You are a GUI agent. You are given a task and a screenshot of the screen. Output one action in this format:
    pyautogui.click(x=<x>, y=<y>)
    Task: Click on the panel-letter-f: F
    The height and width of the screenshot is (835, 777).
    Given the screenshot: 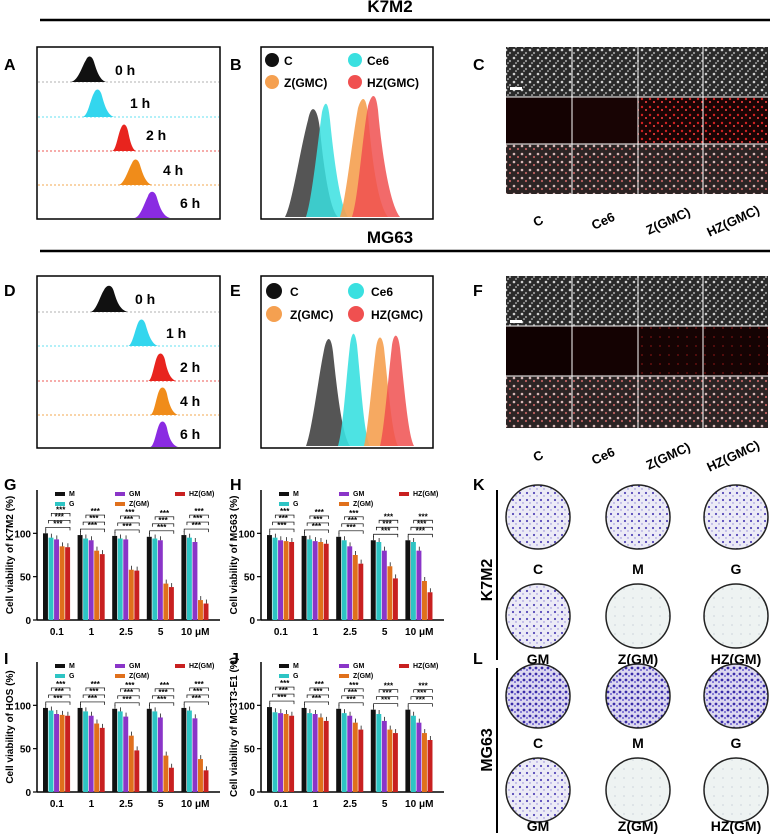 What is the action you would take?
    pyautogui.click(x=478, y=291)
    